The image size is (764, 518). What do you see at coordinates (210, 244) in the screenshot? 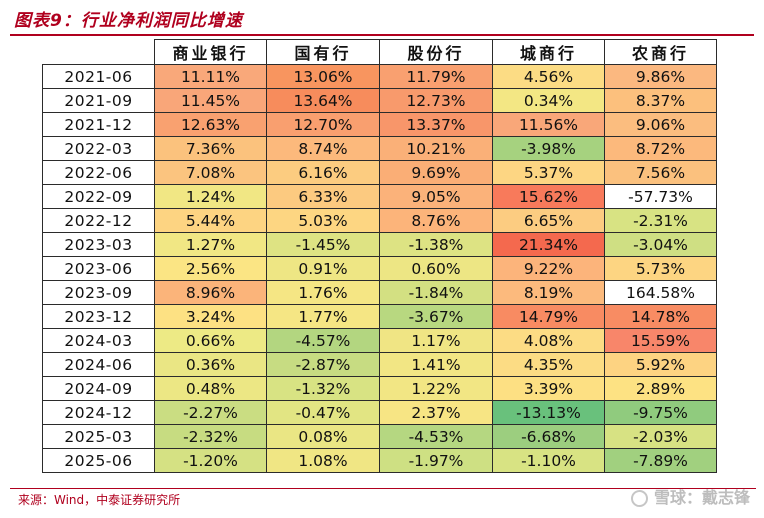
I see `growth-cell: 1.27%` at bounding box center [210, 244].